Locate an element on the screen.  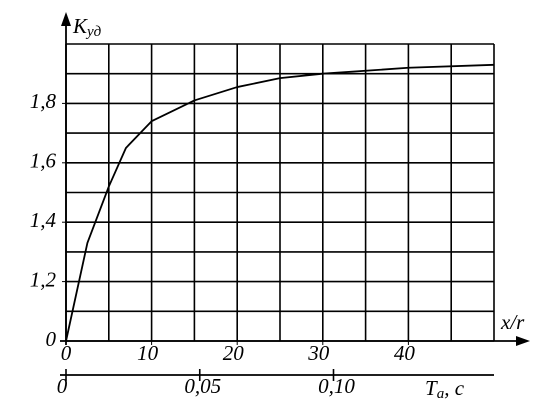
y-tick-label: 1,6 is located at coordinates (43, 161).